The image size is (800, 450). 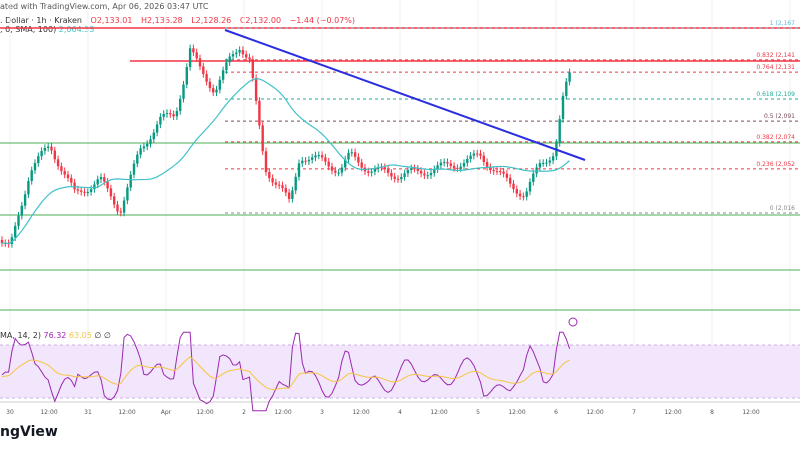 I want to click on fib-label: 1 (2,167, so click(x=782, y=23).